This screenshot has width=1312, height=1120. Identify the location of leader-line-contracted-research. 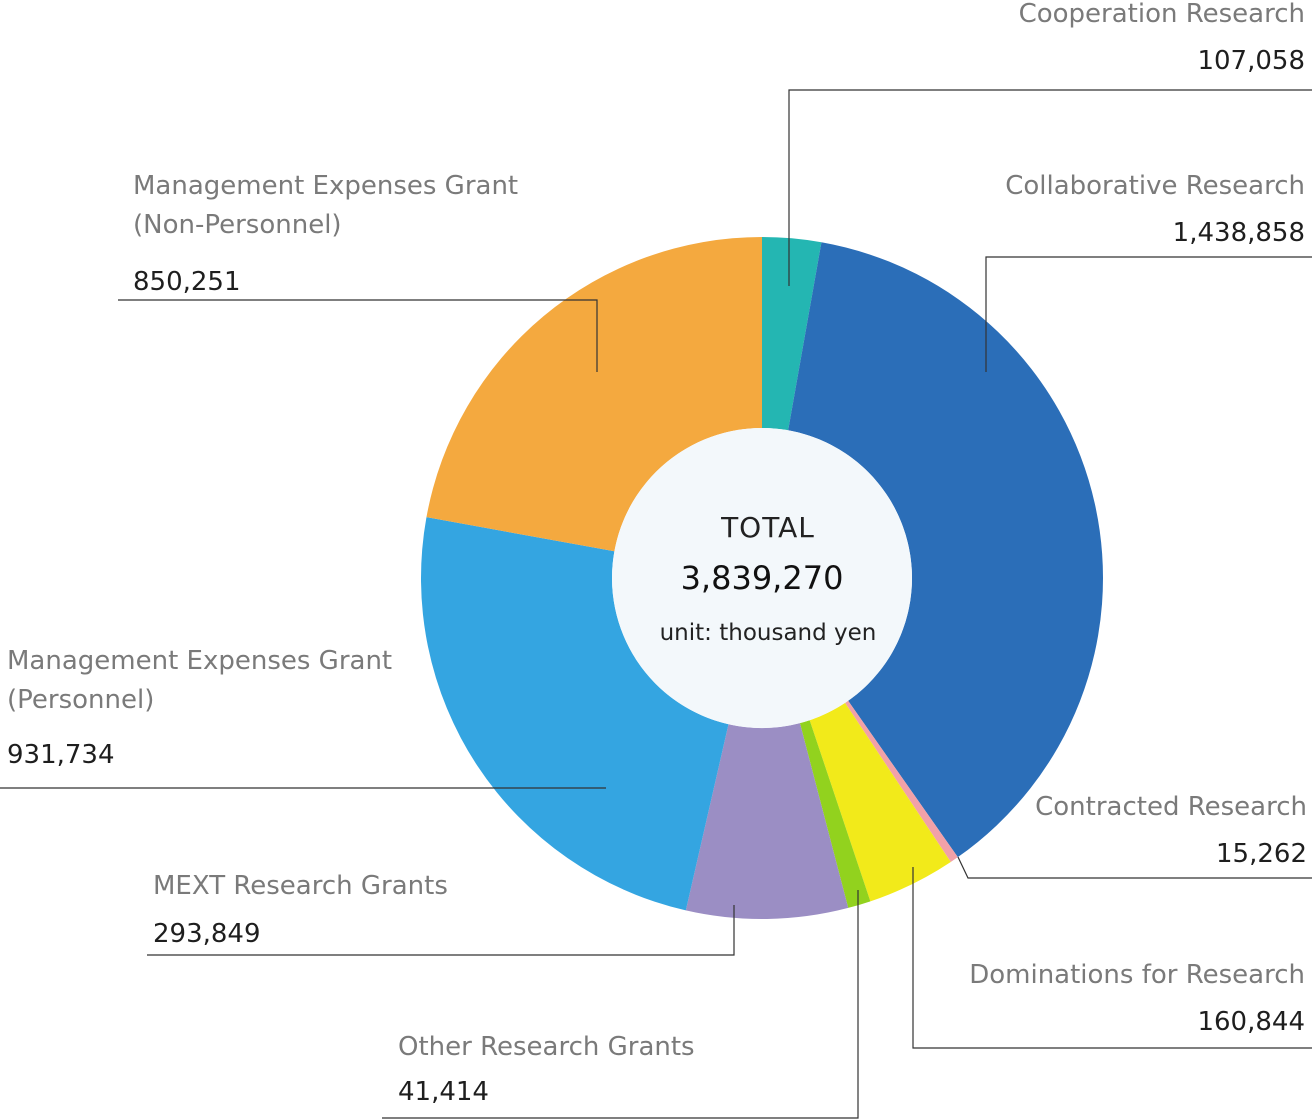
(1134, 867).